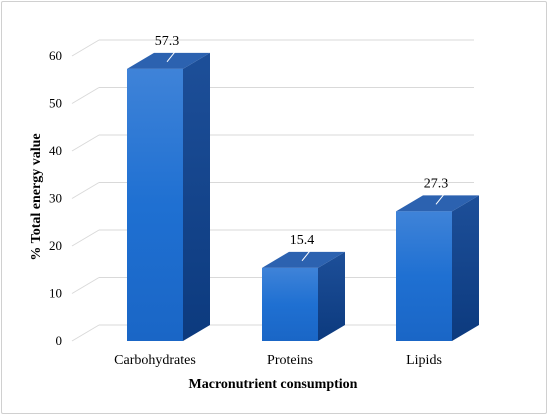 This screenshot has width=550, height=417. I want to click on y-tick-label: 50, so click(55, 103).